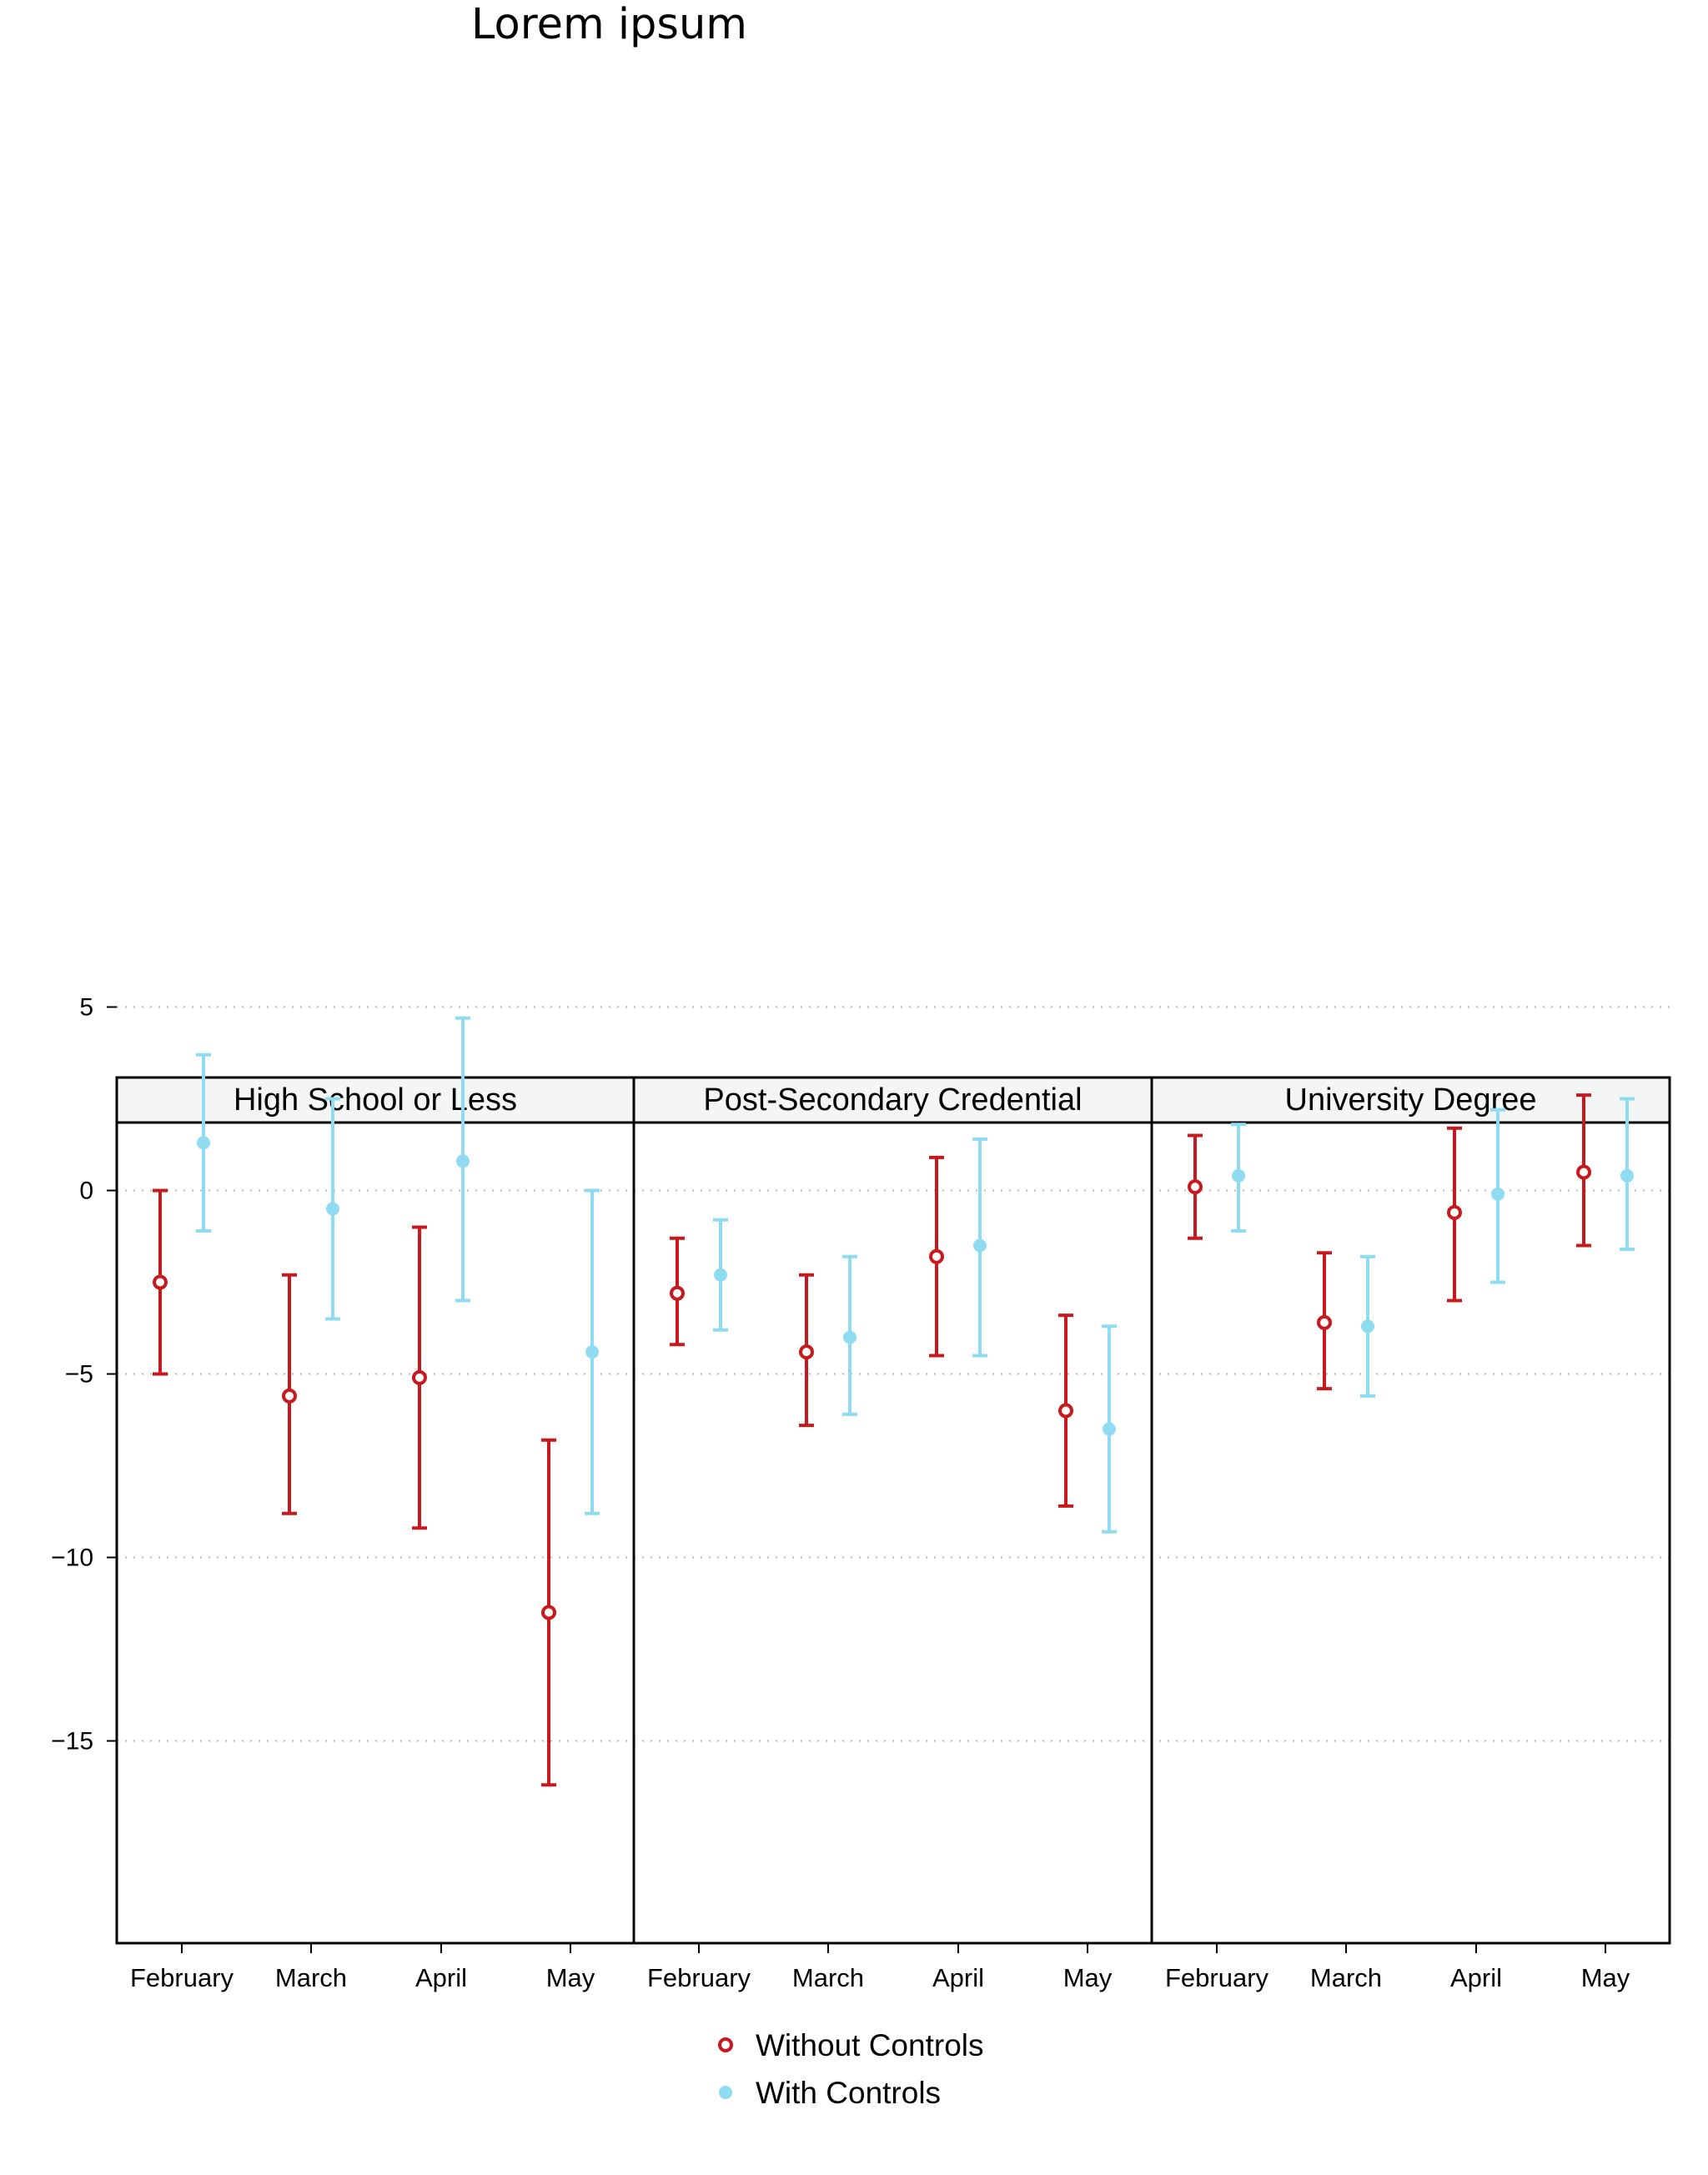 This screenshot has height=2175, width=1708. What do you see at coordinates (1411, 1100) in the screenshot?
I see `panel-title: University Degree` at bounding box center [1411, 1100].